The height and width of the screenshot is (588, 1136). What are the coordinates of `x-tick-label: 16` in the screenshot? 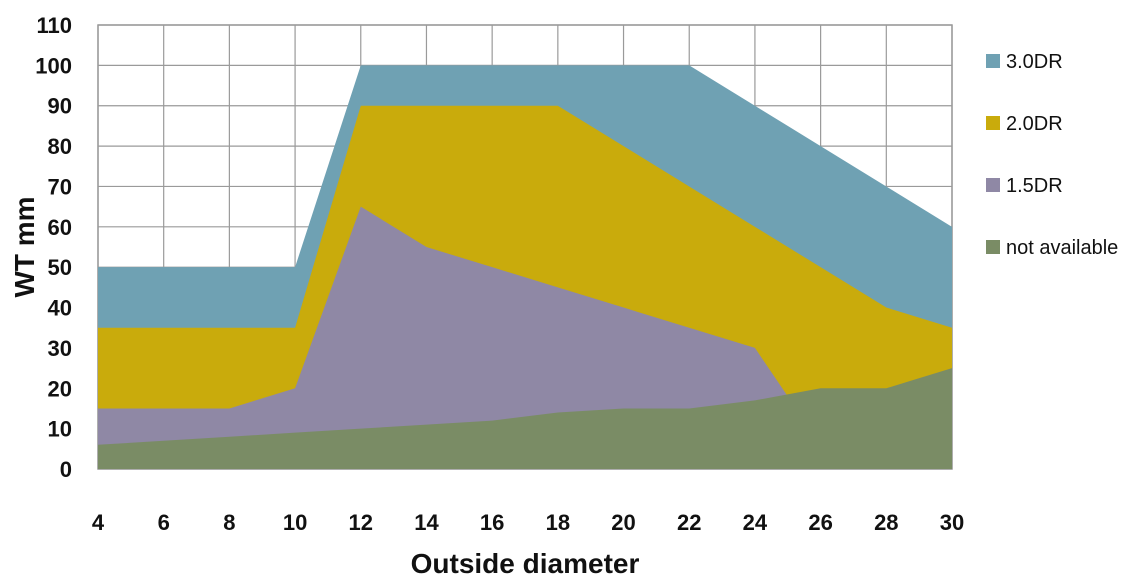 It's located at (492, 522).